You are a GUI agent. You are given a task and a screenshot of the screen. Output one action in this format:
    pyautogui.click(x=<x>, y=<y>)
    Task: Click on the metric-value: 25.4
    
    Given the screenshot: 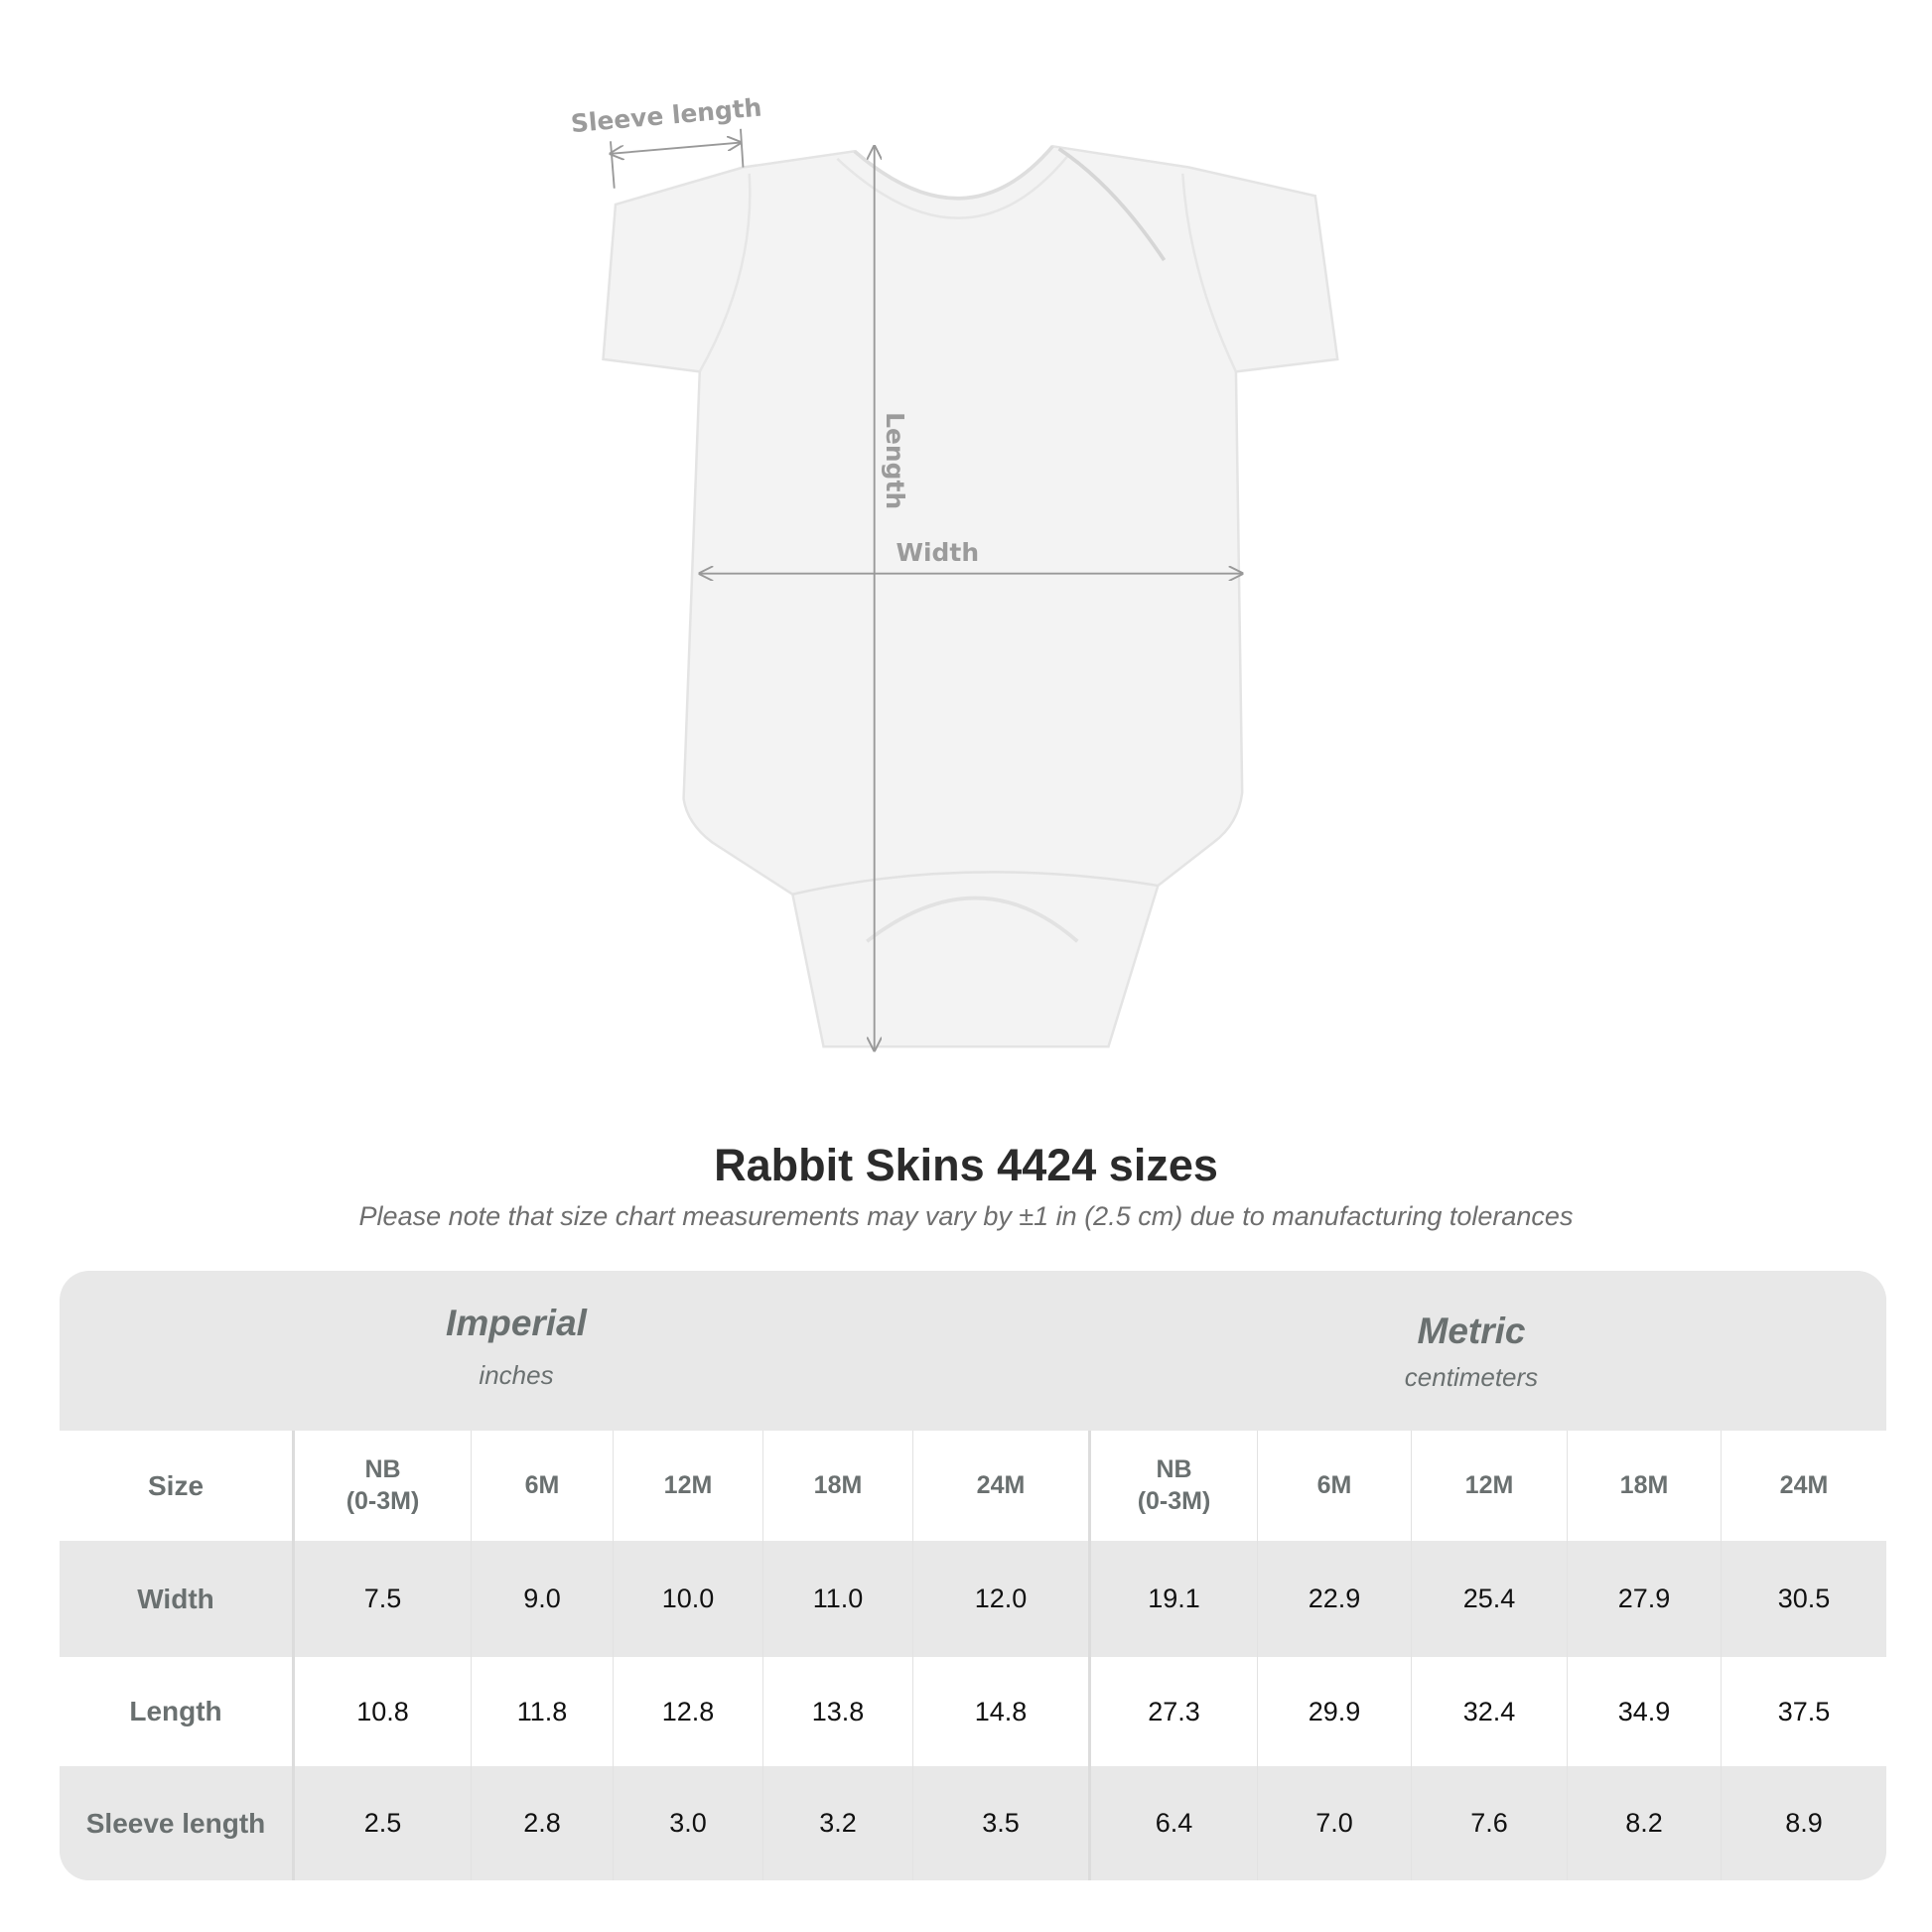 What is the action you would take?
    pyautogui.click(x=1489, y=1599)
    